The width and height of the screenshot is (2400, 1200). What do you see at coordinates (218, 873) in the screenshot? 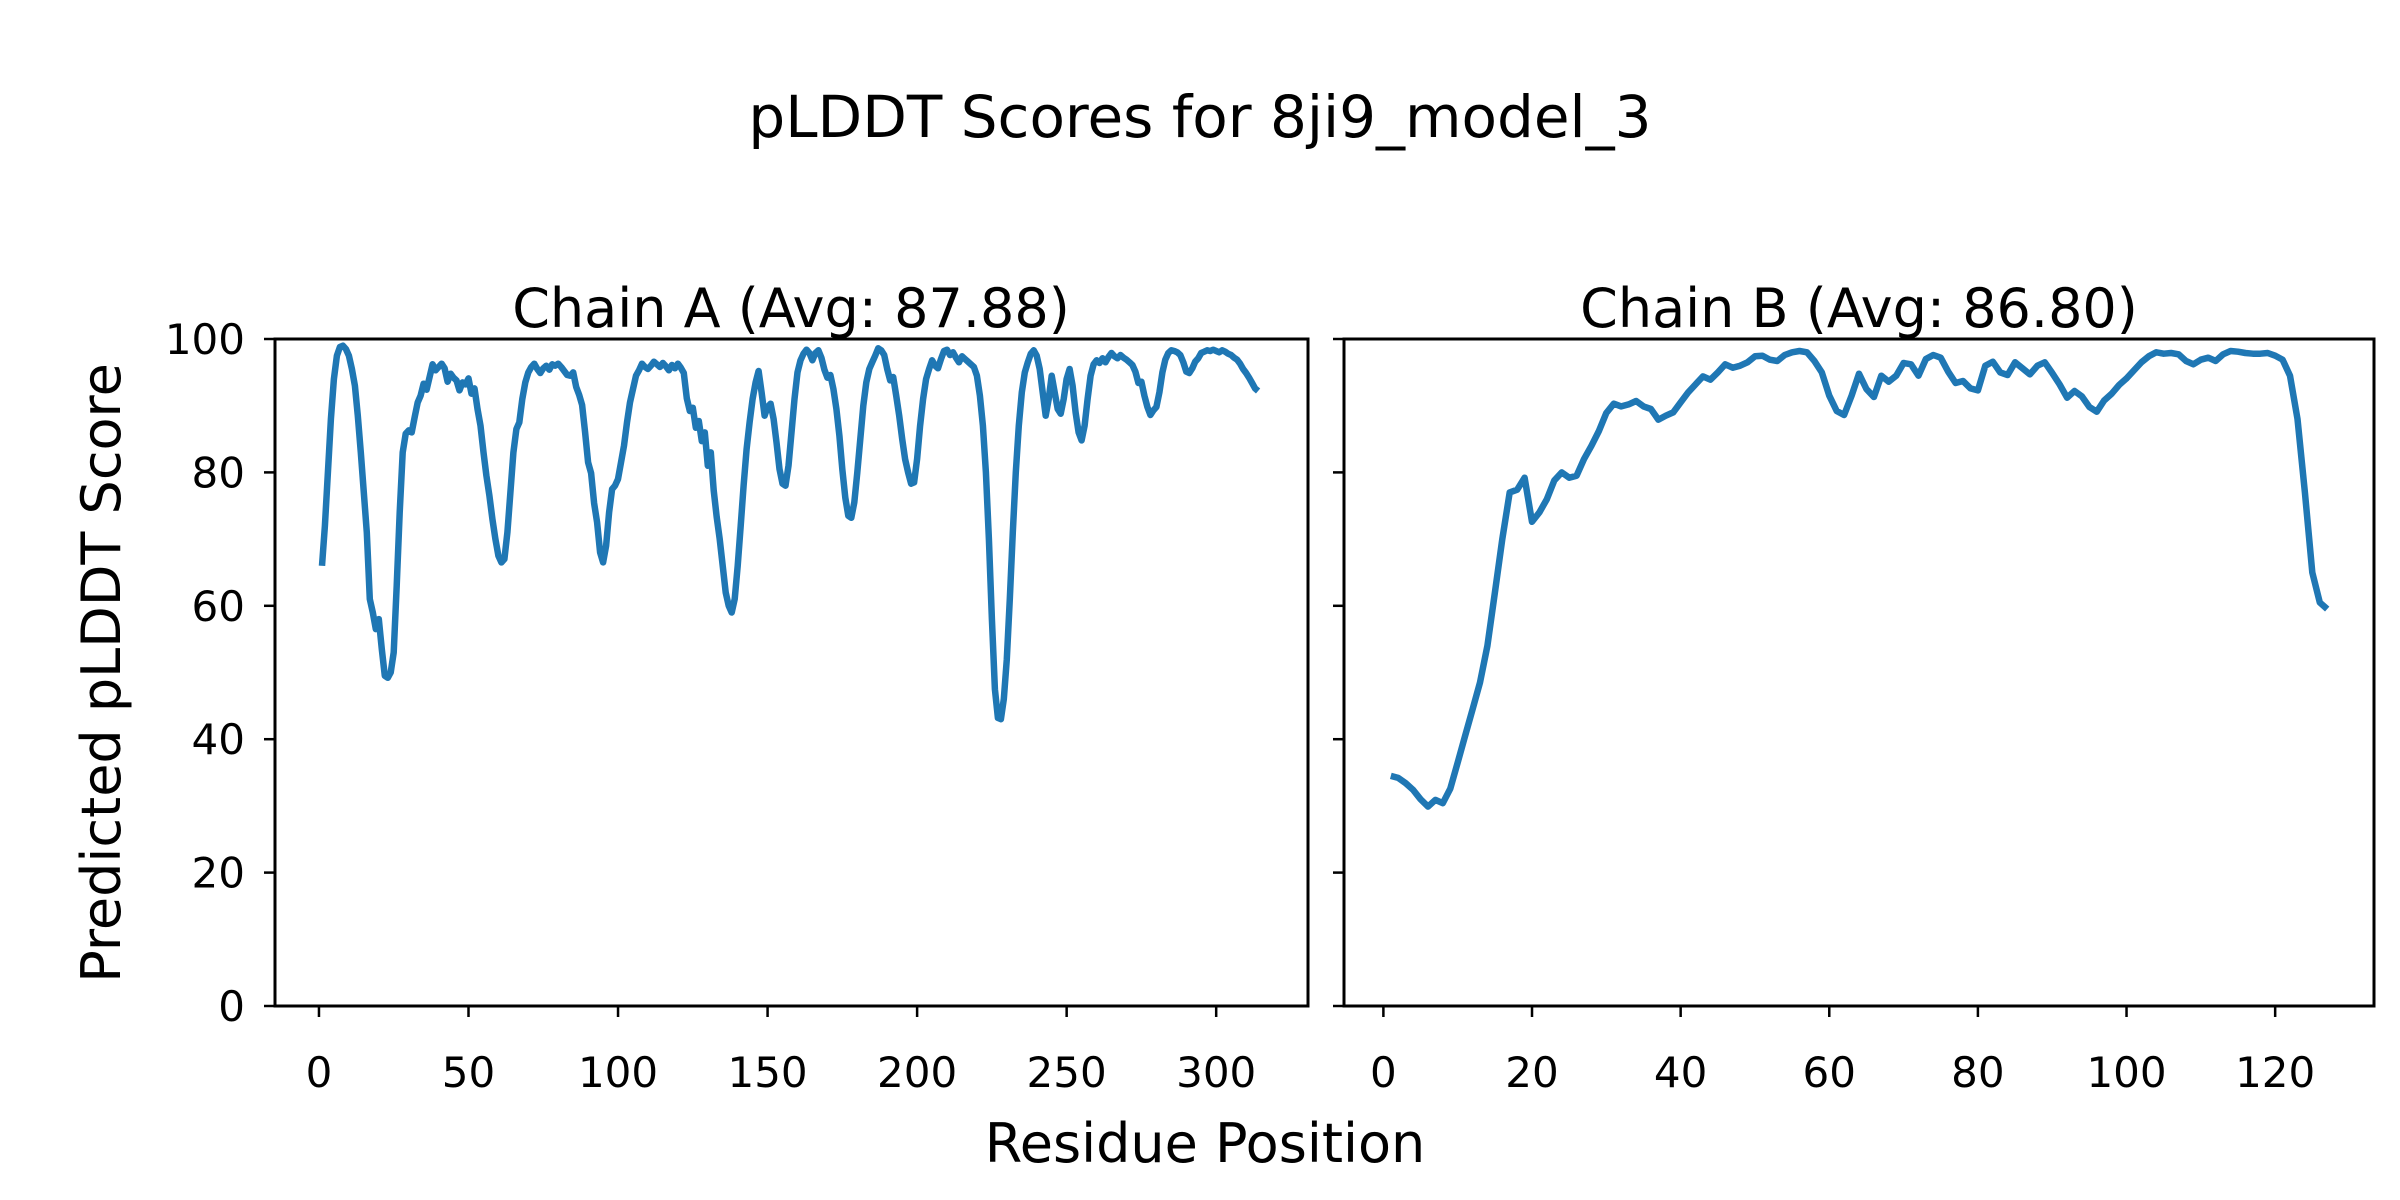
I see `y-tick-label: 20` at bounding box center [218, 873].